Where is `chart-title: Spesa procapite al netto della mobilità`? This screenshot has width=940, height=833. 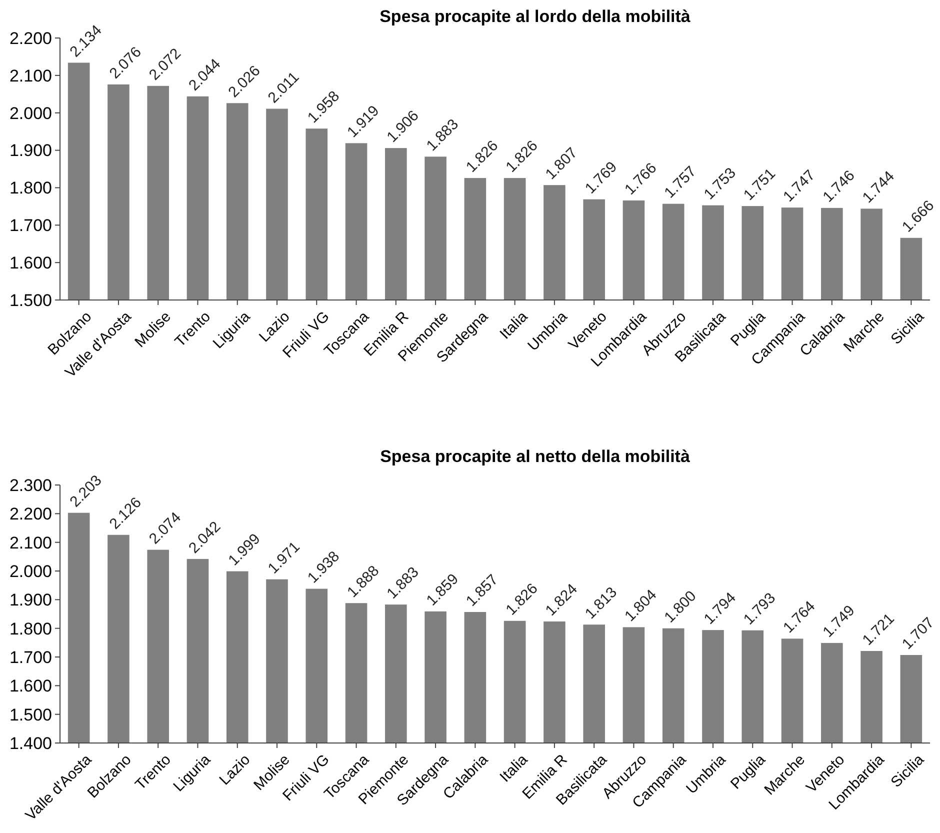 chart-title: Spesa procapite al netto della mobilità is located at coordinates (535, 456).